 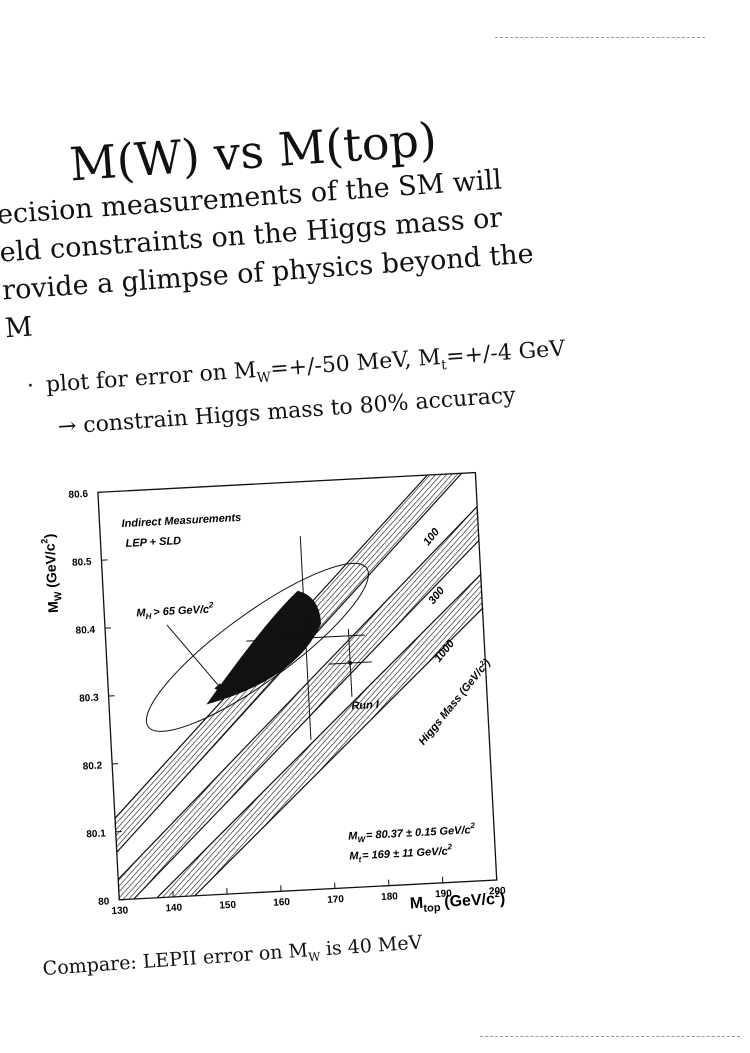 I want to click on y-tick-label: 80.1, so click(x=96, y=834).